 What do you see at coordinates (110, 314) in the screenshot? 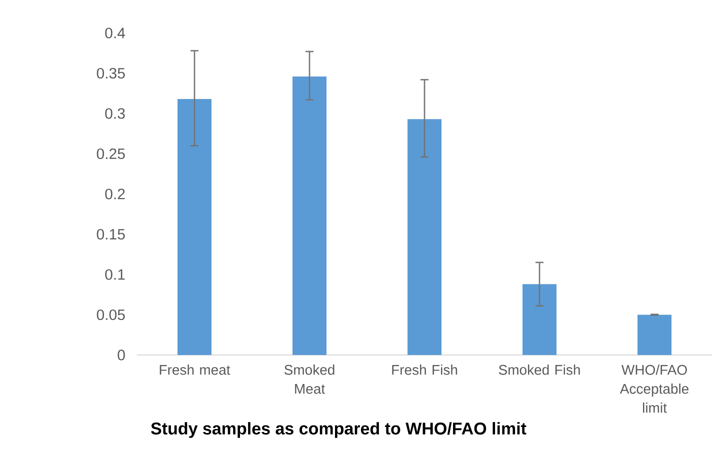
I see `y-tick-label: 0.05` at bounding box center [110, 314].